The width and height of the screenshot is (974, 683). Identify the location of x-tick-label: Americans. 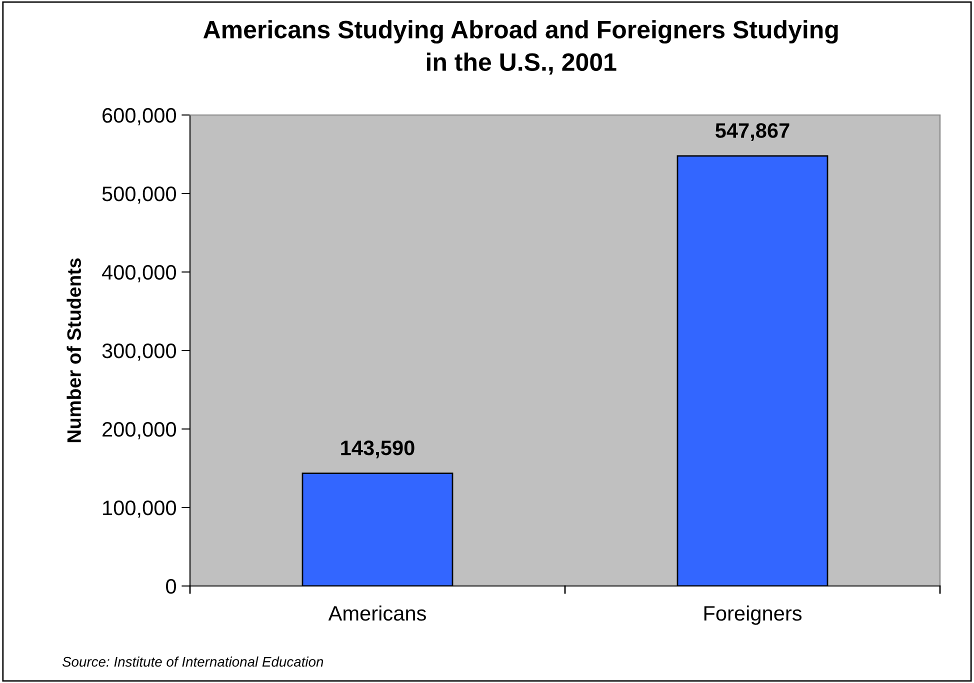
(377, 613).